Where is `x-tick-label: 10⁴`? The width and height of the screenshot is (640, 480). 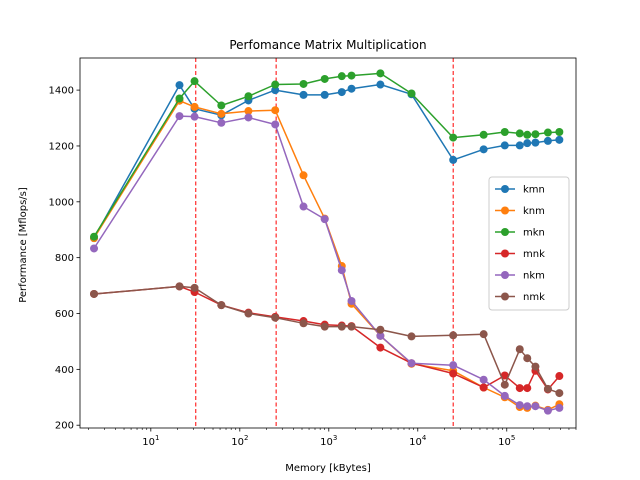 x-tick-label: 10⁴ is located at coordinates (418, 441).